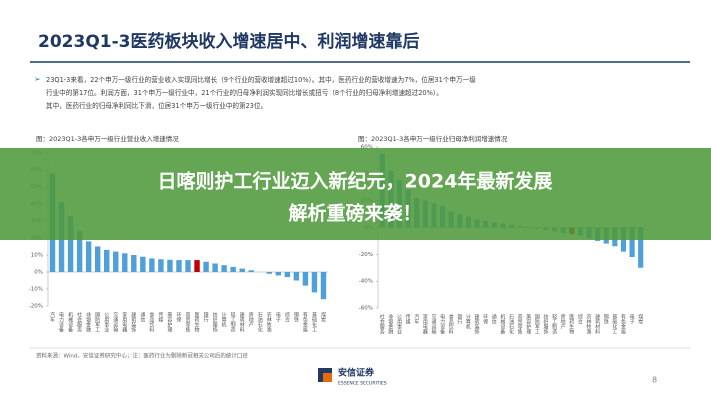 The width and height of the screenshot is (711, 404). What do you see at coordinates (37, 256) in the screenshot?
I see `y-tick-label: 10%` at bounding box center [37, 256].